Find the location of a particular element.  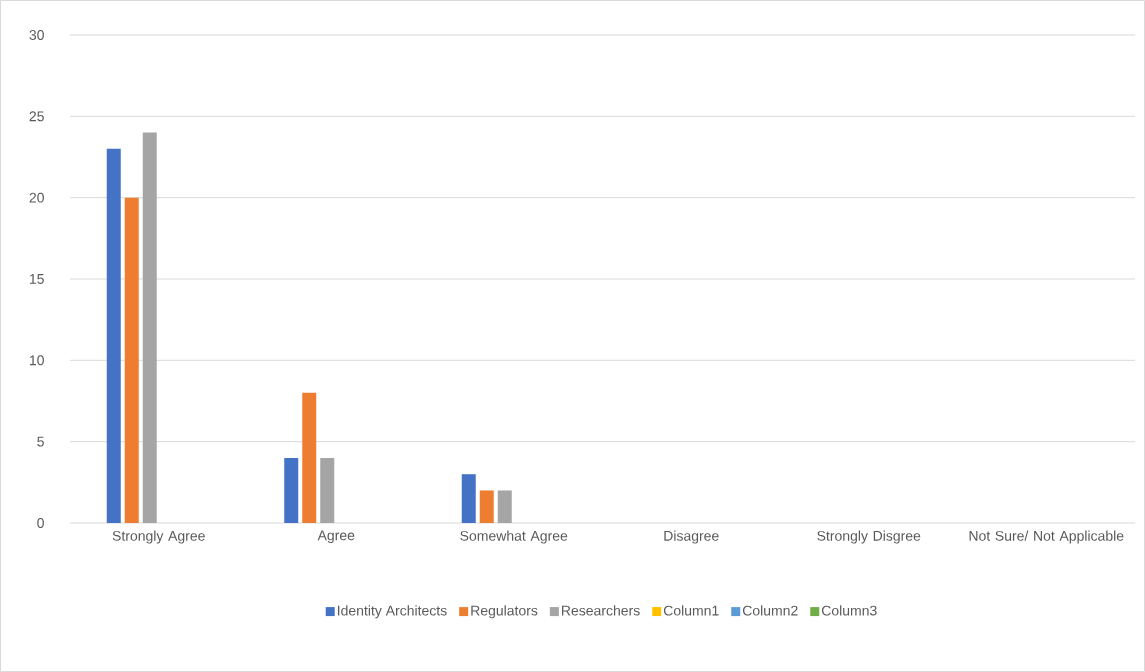

legend-label: Column2 is located at coordinates (770, 610).